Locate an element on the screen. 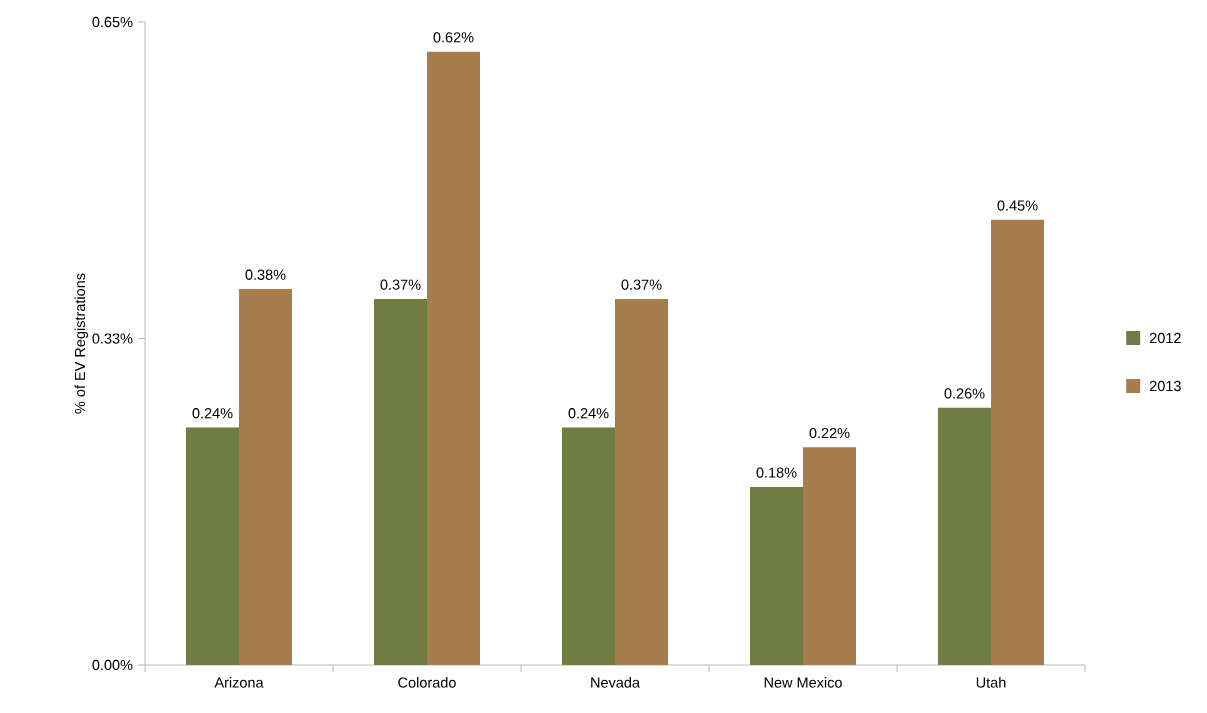  x-tick-label: Arizona is located at coordinates (239, 682).